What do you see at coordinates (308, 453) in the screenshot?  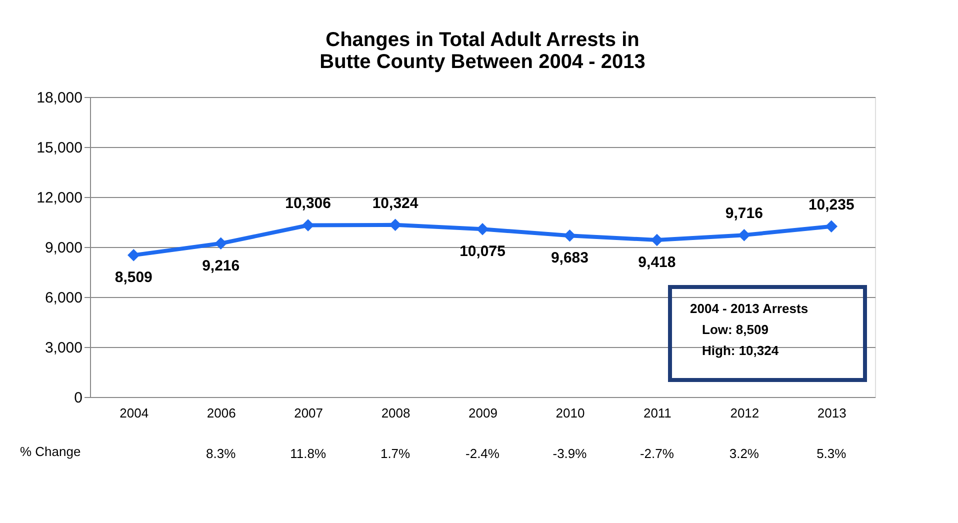 I see `text: 11.8%` at bounding box center [308, 453].